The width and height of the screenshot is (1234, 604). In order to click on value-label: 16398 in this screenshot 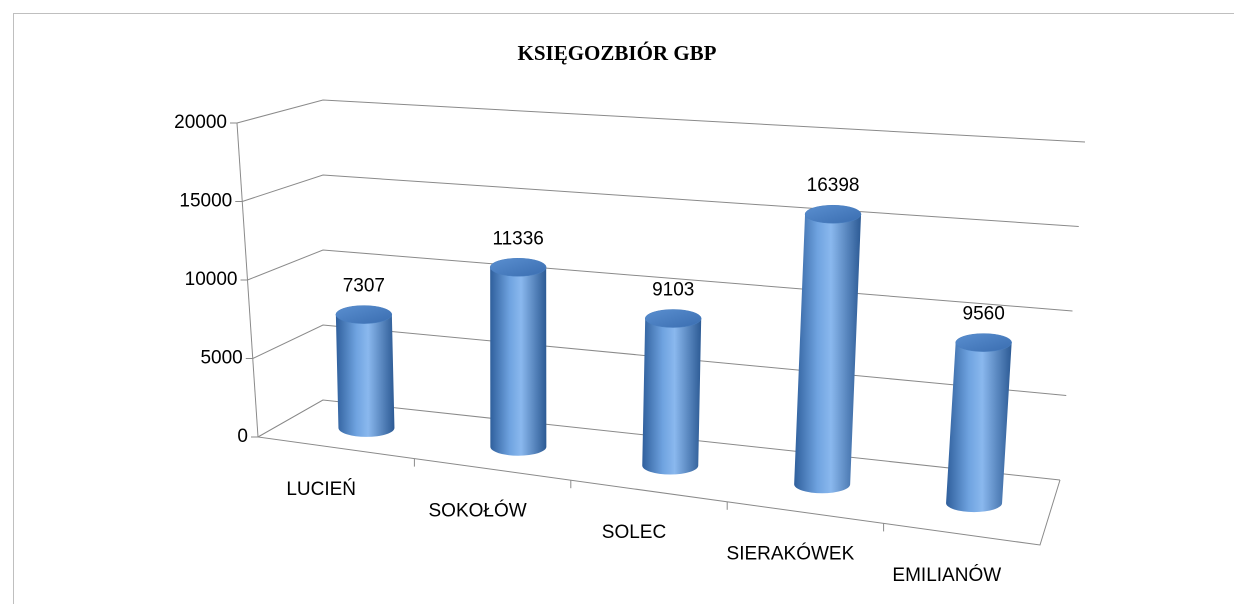, I will do `click(833, 185)`.